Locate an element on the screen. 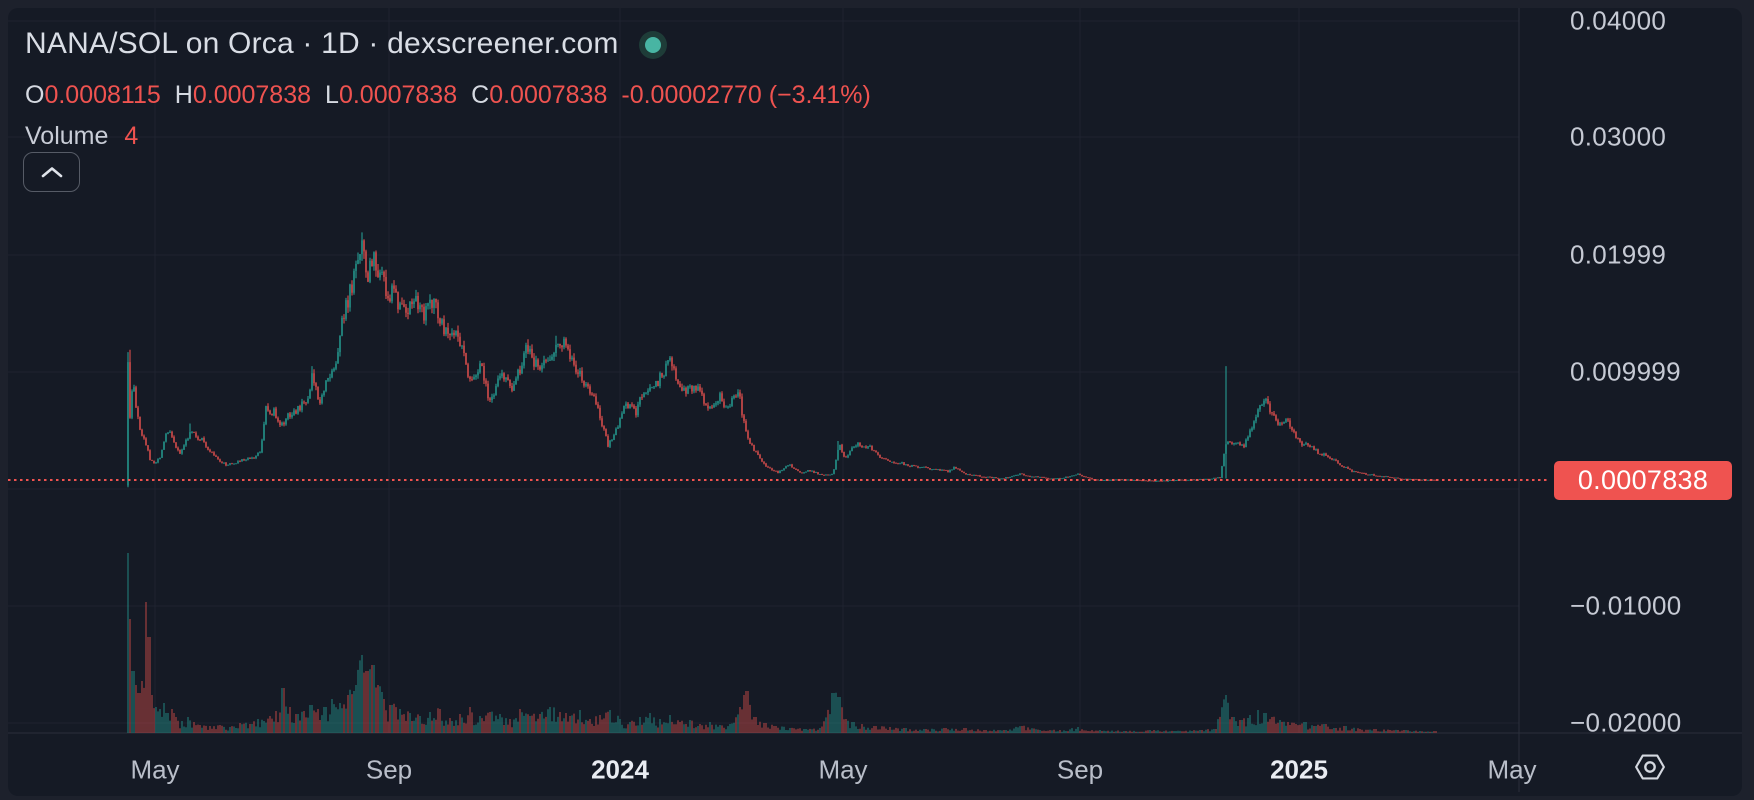  volume-readout: Volume 4 is located at coordinates (448, 136).